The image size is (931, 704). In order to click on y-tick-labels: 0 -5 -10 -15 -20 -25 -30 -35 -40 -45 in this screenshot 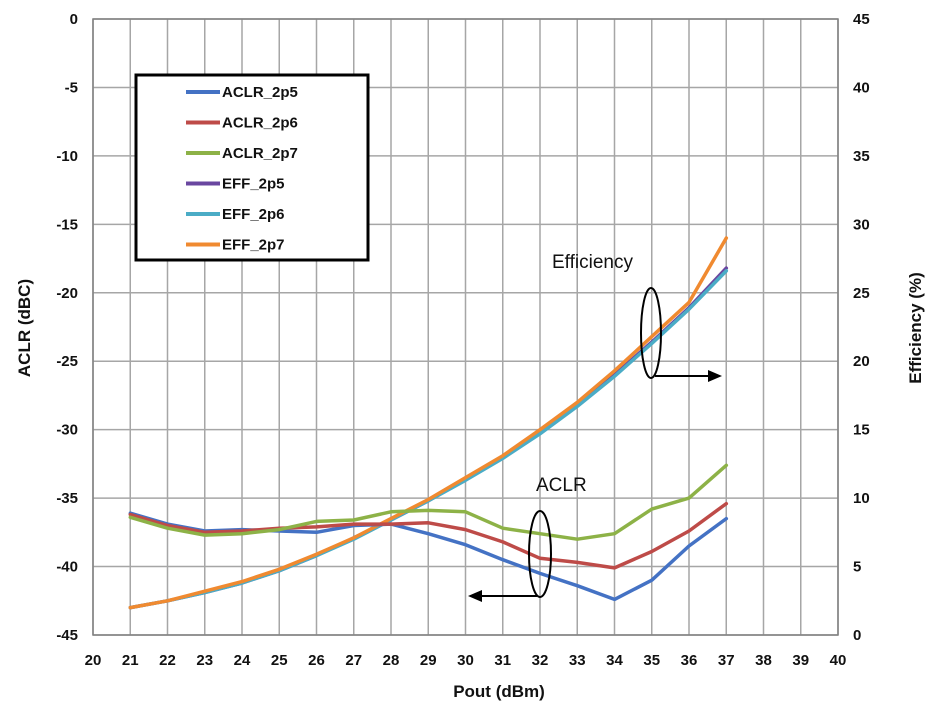, I will do `click(67, 327)`.